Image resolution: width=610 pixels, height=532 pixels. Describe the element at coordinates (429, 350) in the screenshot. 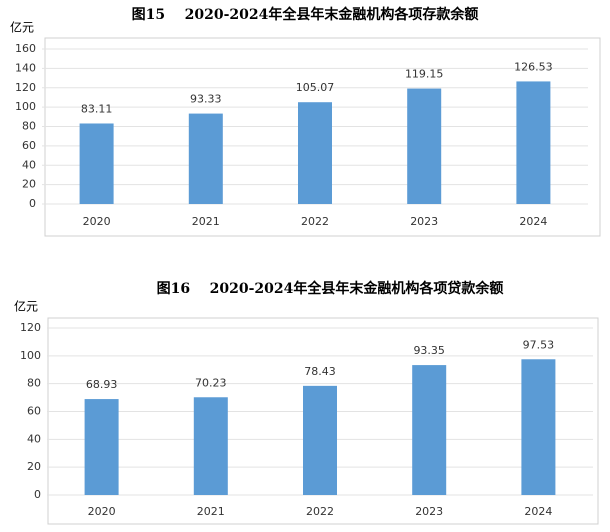

I see `data-label: 93.35` at that location.